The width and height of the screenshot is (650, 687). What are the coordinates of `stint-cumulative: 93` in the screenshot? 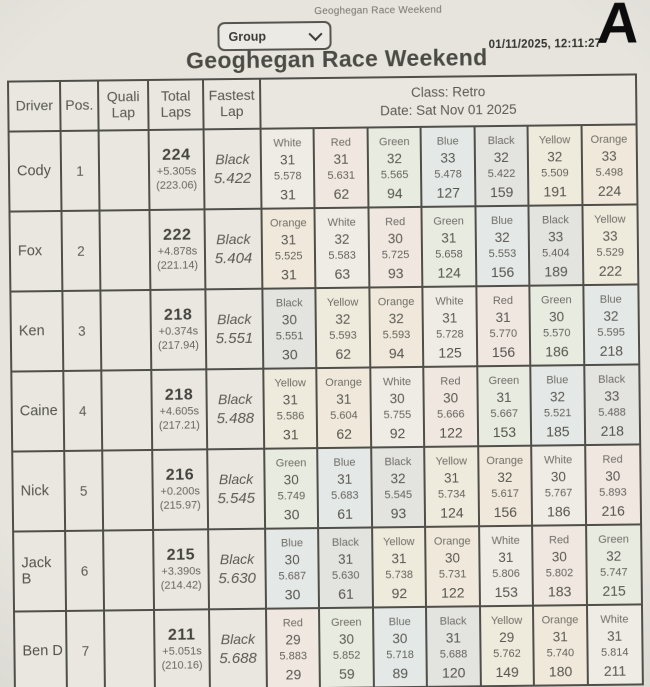 It's located at (398, 513).